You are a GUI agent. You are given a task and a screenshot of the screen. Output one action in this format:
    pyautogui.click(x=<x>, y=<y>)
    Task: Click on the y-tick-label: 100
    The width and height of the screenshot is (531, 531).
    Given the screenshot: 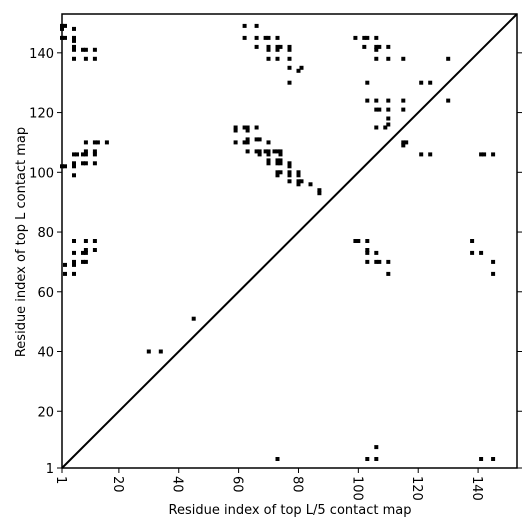 What is the action you would take?
    pyautogui.click(x=41, y=173)
    